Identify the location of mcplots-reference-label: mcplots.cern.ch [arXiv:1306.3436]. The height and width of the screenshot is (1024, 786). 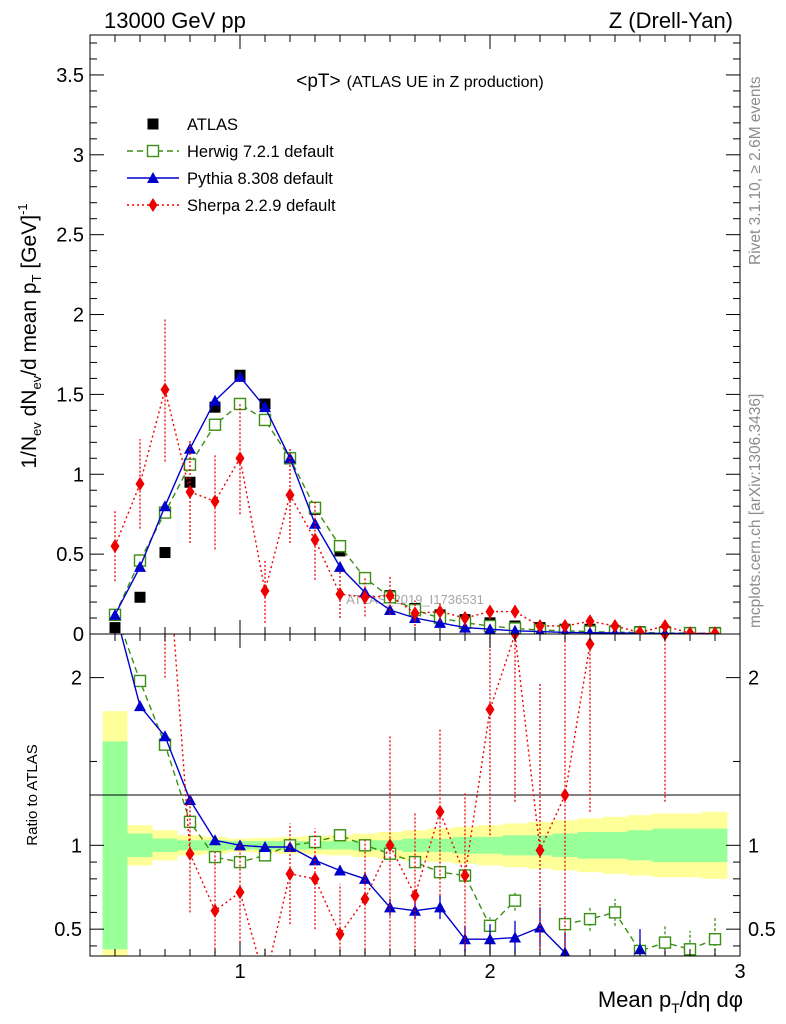
(755, 511).